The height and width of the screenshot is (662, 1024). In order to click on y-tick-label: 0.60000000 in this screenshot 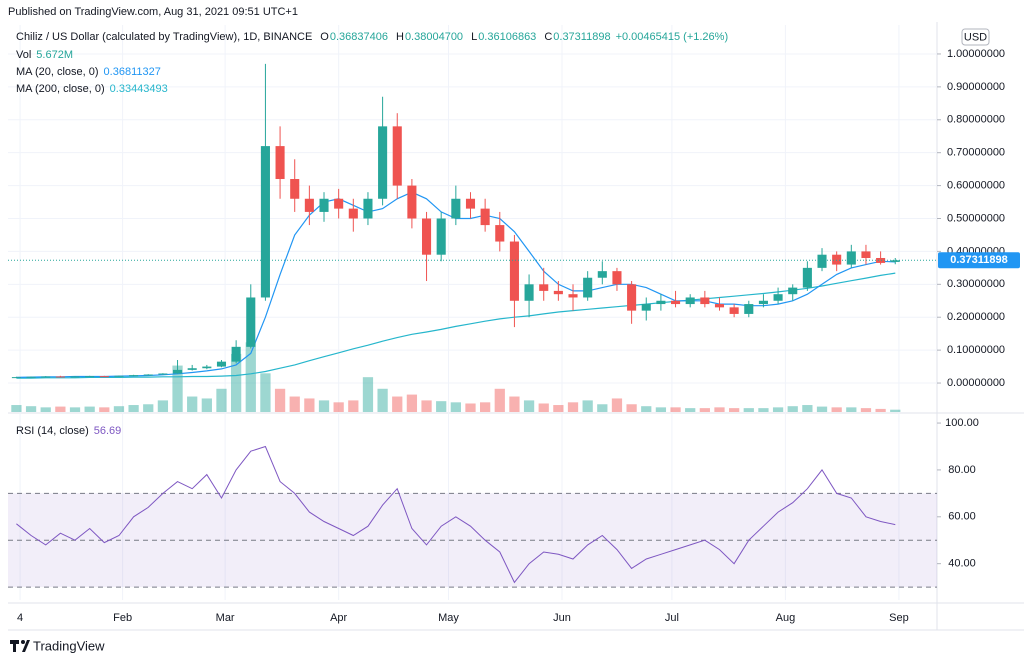, I will do `click(976, 185)`.